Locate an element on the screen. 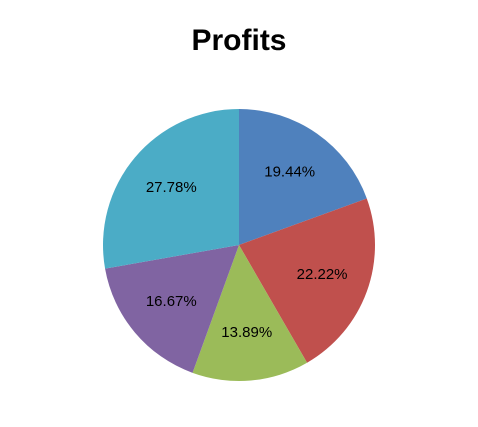 This screenshot has width=478, height=427. data-label: 27.78% is located at coordinates (171, 187).